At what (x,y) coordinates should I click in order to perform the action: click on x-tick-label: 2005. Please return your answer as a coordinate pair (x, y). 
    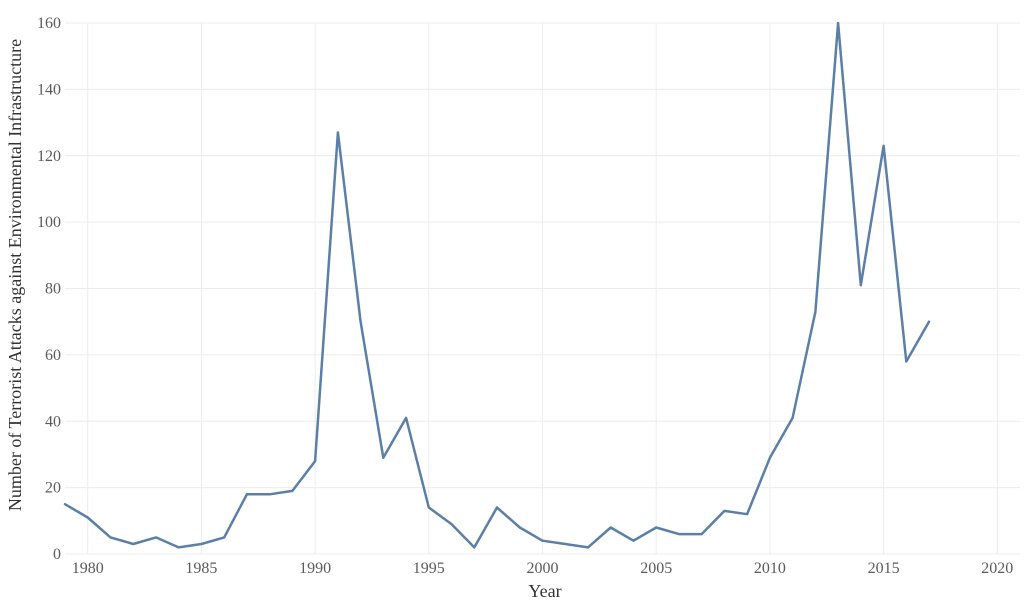
    Looking at the image, I should click on (656, 568).